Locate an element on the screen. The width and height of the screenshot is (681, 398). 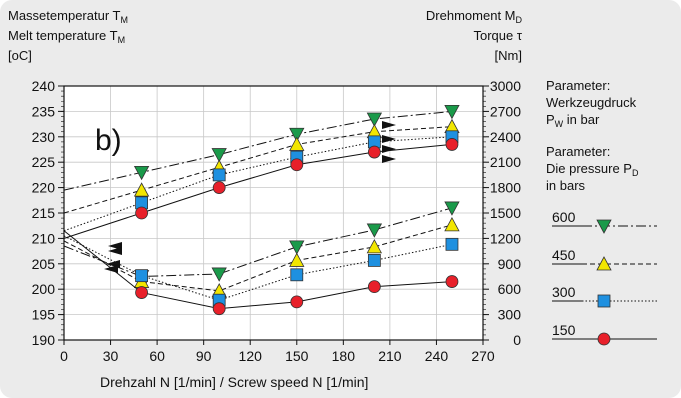
right-axis-title-en: Torque τ is located at coordinates (498, 35).